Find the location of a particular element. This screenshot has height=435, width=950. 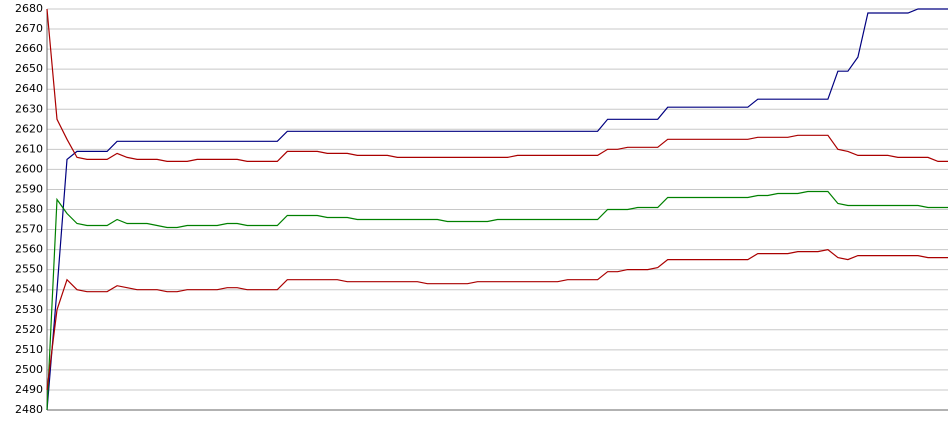

y-tick-label: 2640 is located at coordinates (29, 88).